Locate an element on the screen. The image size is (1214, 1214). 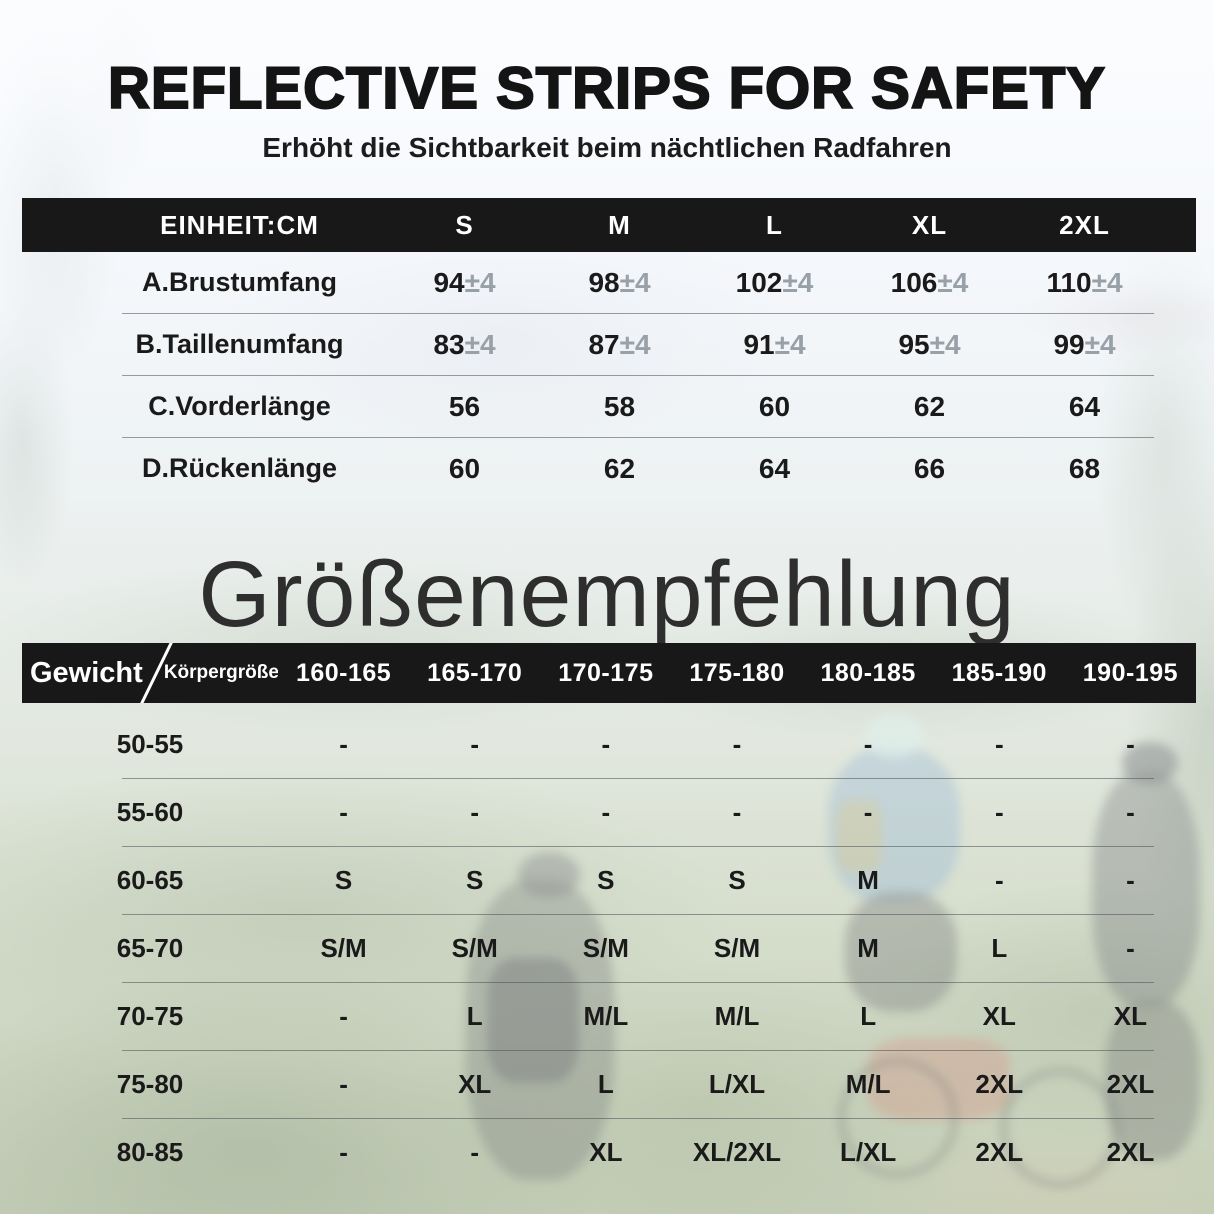
measurement-value-cell: 56 is located at coordinates (464, 407).